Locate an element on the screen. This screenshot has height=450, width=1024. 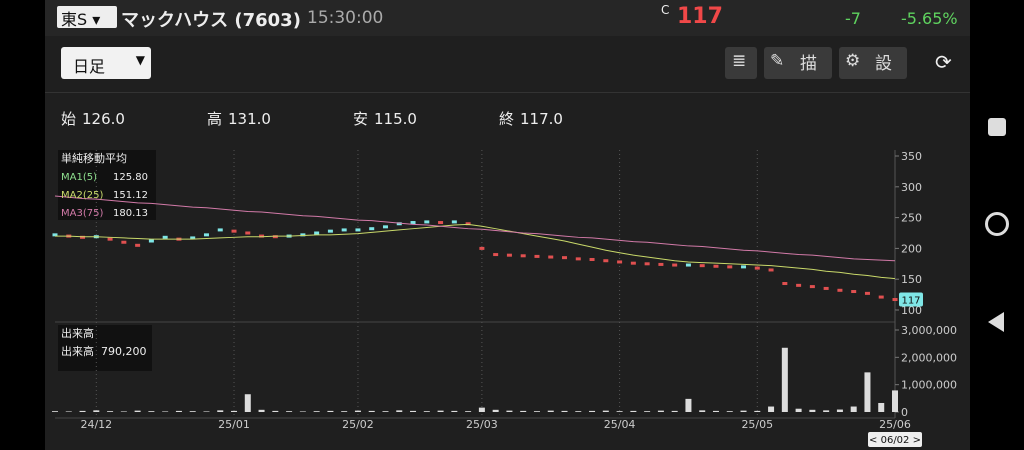
ohlc-item: 始 126.0 is located at coordinates (134, 118).